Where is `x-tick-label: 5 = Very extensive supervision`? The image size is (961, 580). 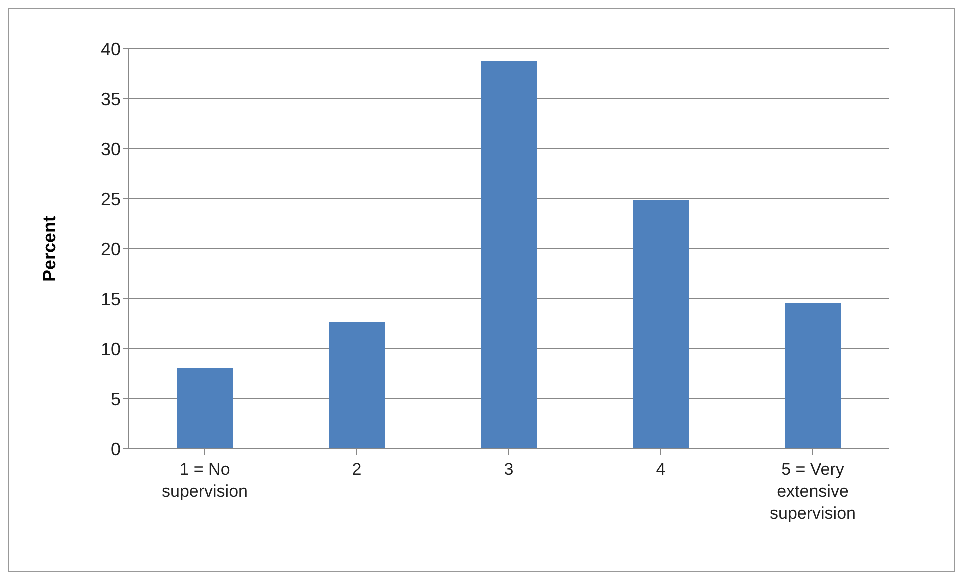
x-tick-label: 5 = Very extensive supervision is located at coordinates (813, 491).